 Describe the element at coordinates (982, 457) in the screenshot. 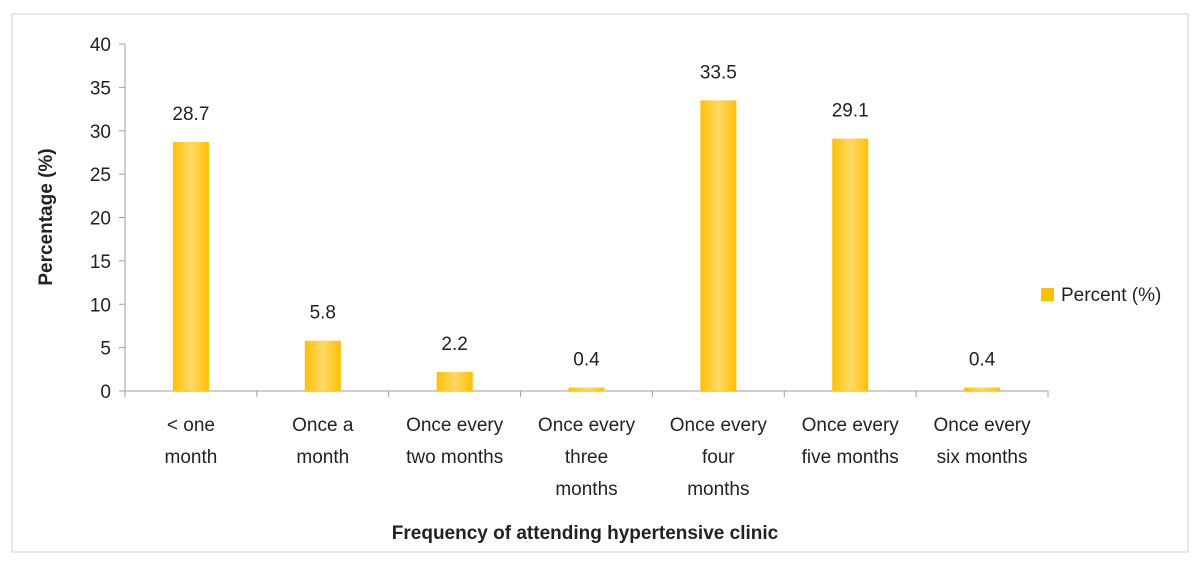

I see `x-category-label-line: six months` at that location.